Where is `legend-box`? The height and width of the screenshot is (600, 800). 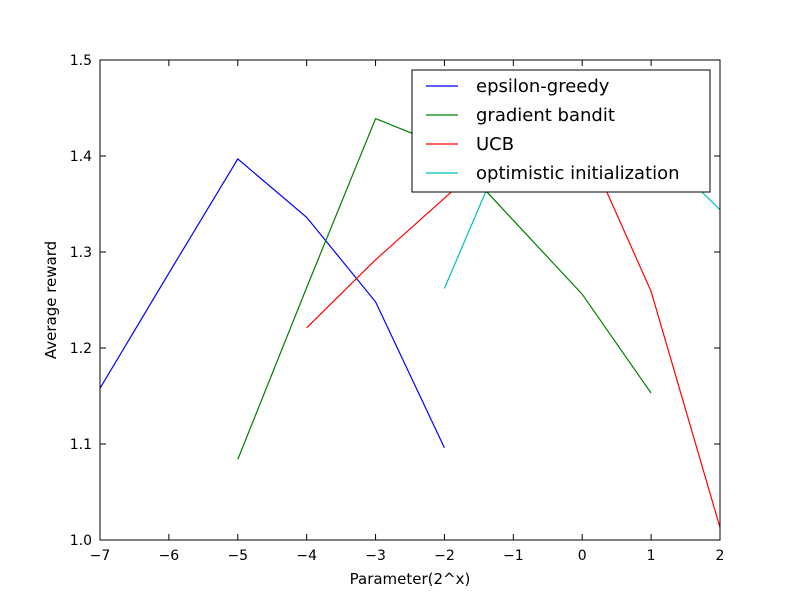
legend-box is located at coordinates (561, 131).